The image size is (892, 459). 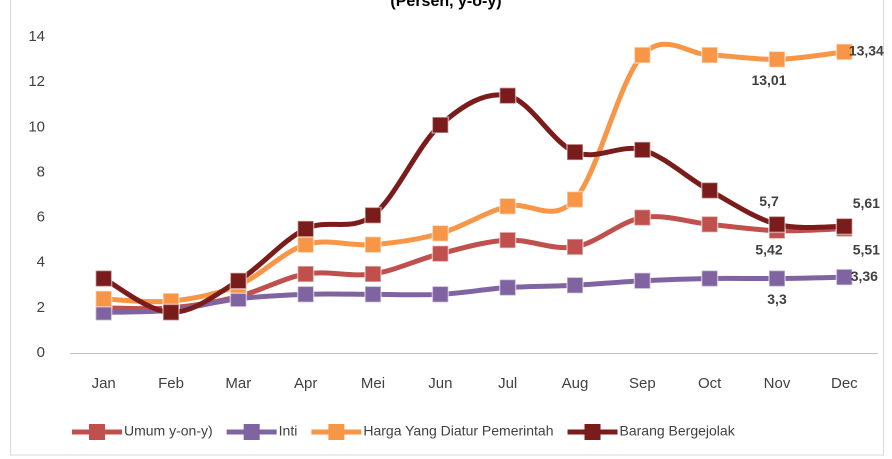 I want to click on data-label: 13,01, so click(x=768, y=80).